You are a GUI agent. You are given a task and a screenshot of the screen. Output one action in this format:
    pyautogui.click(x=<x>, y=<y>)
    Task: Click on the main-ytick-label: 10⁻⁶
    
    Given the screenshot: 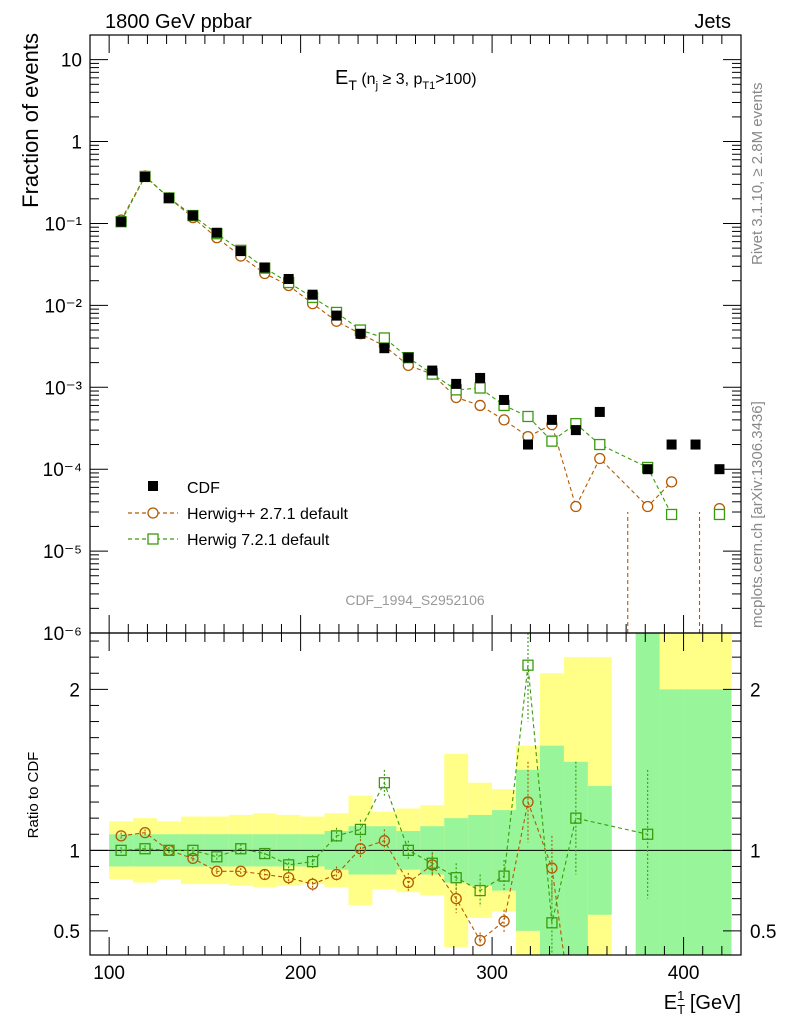 What is the action you would take?
    pyautogui.click(x=62, y=634)
    